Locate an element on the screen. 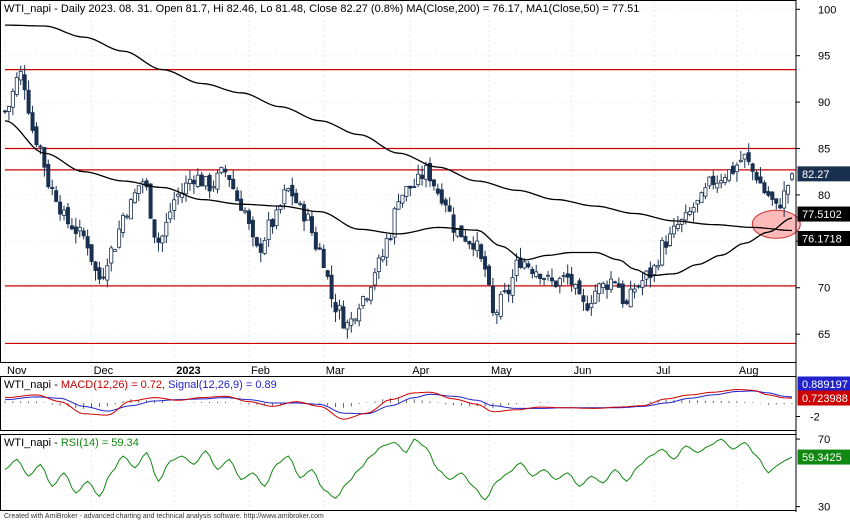 This screenshot has width=850, height=520. last-close-tag-box is located at coordinates (823, 174).